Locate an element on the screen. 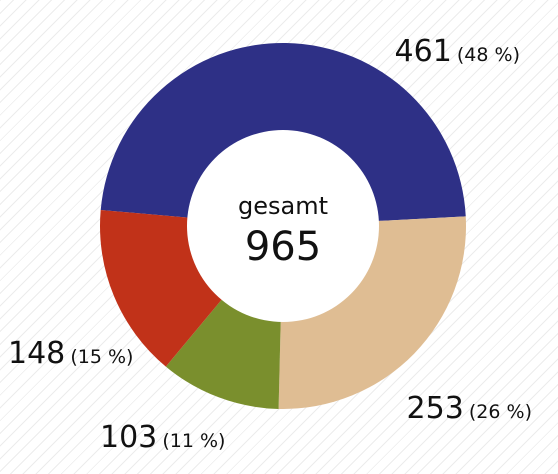  center-total-value: 965 is located at coordinates (283, 247).